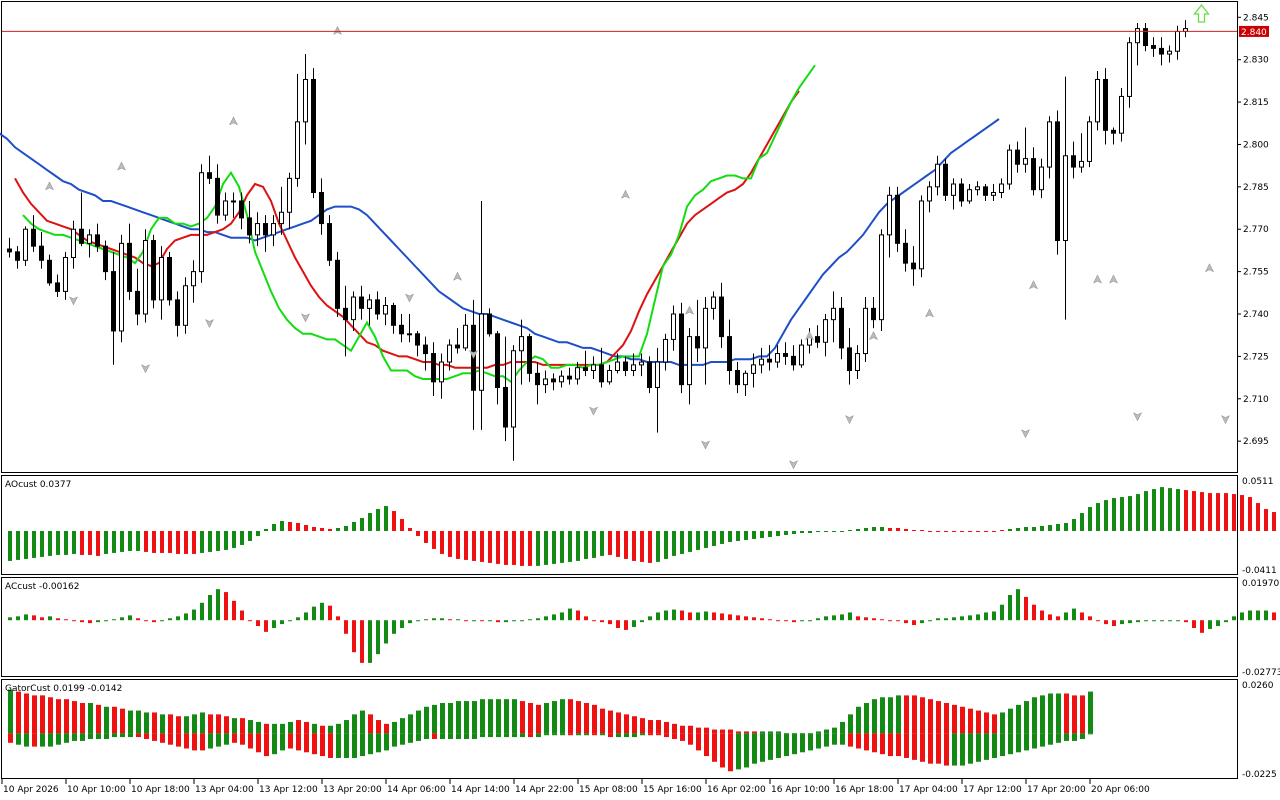 This screenshot has width=1280, height=800. Describe the element at coordinates (1259, 775) in the screenshot. I see `gator-min-label: -0.0225` at that location.